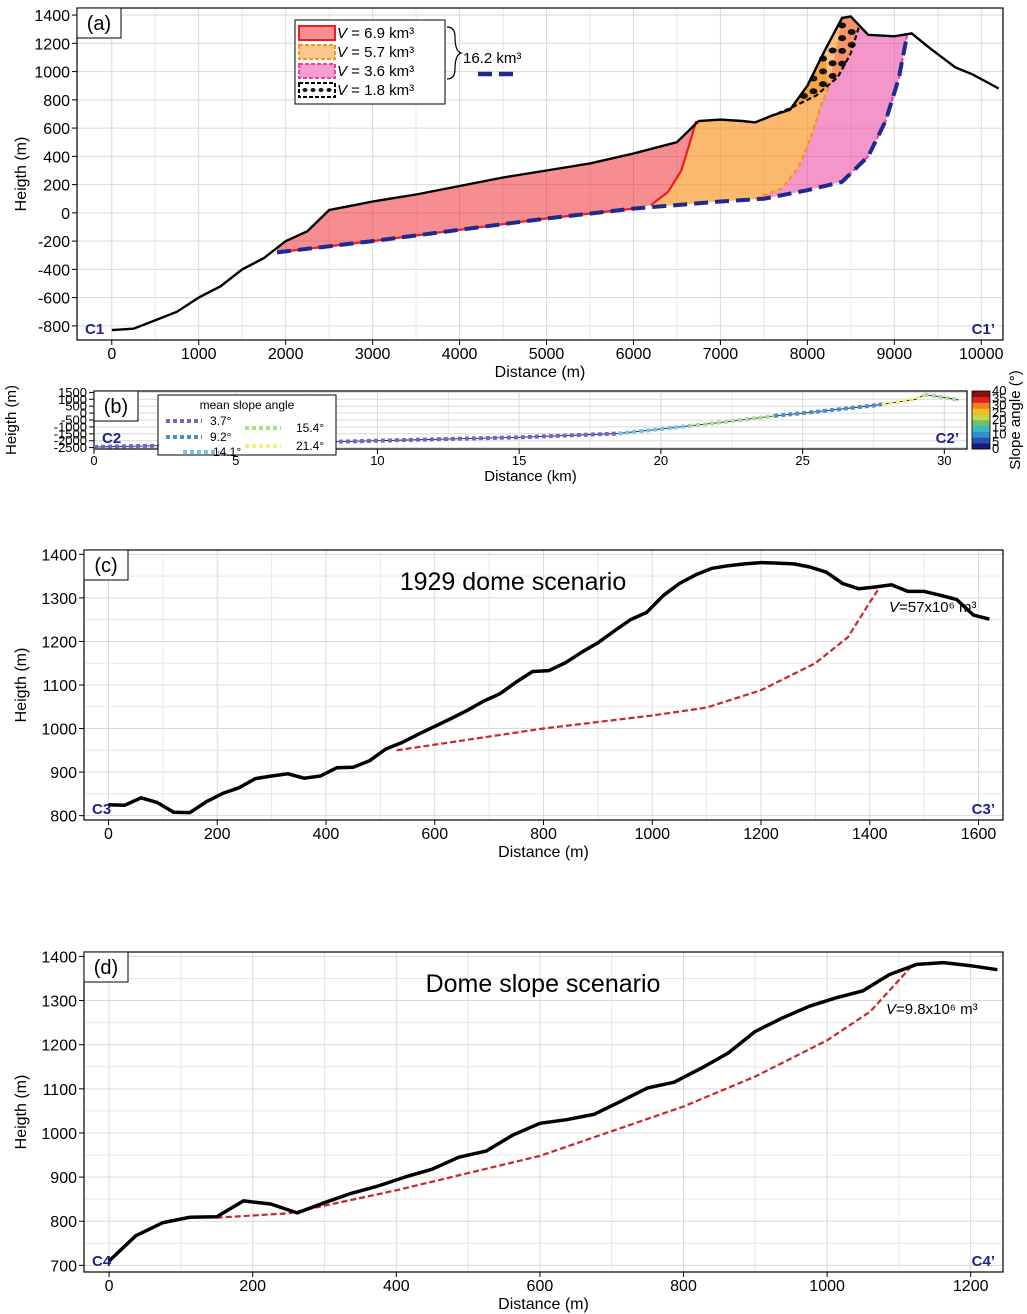 Image resolution: width=1027 pixels, height=1314 pixels. I want to click on legend-label: V = 6.9 km³, so click(375, 33).